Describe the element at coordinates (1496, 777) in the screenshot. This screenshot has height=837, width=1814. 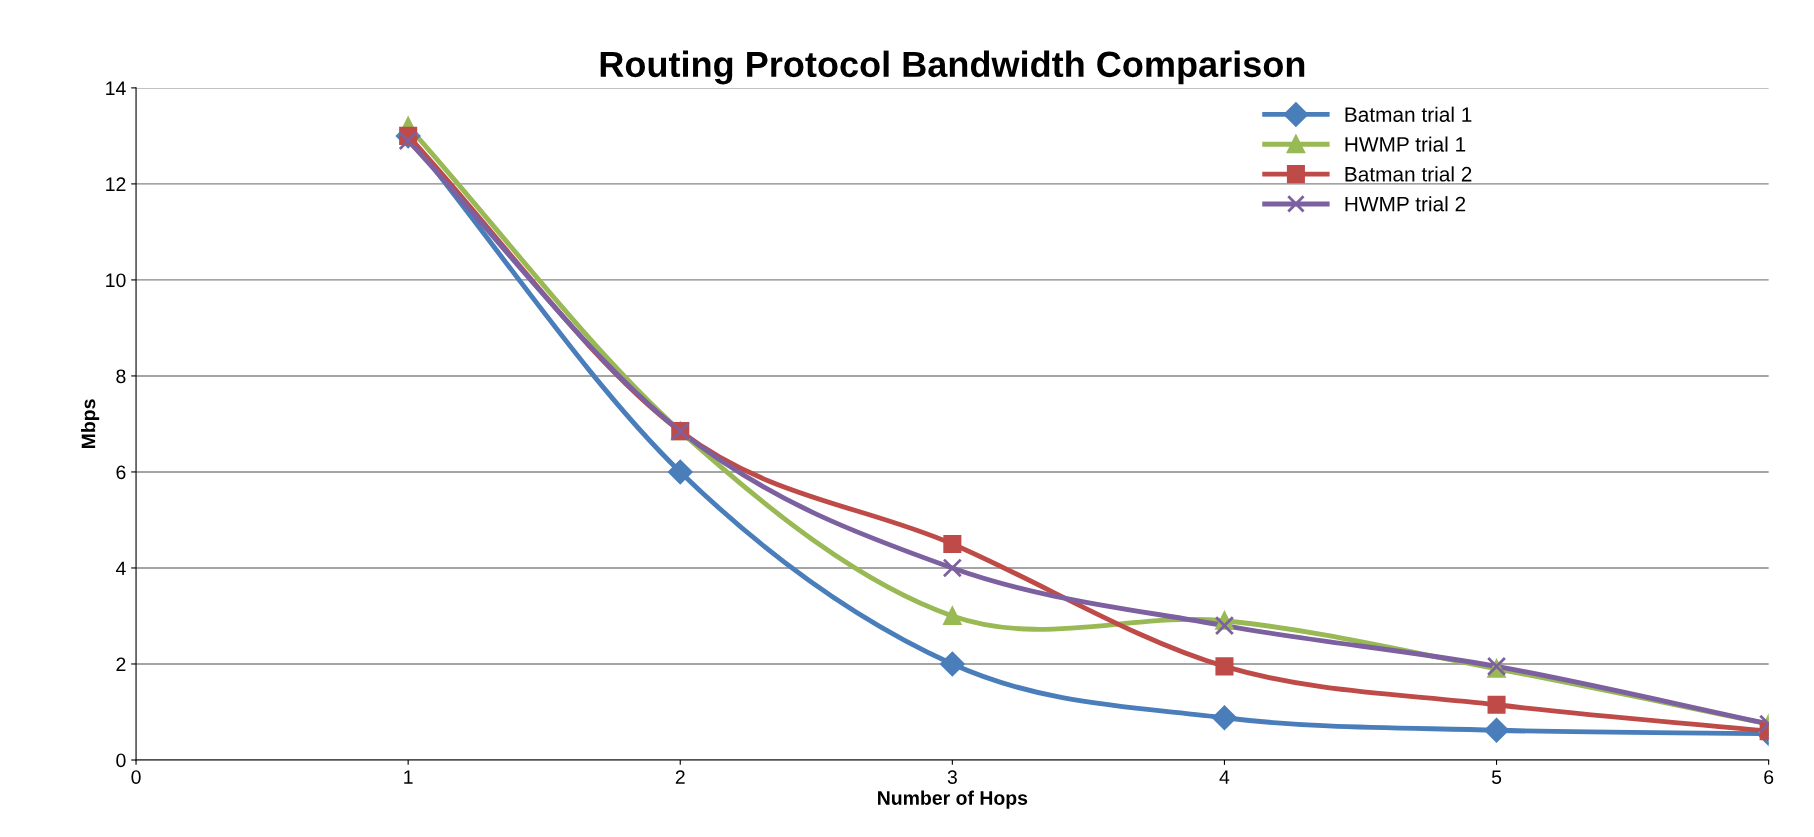
I see `x-tick-label: 5` at that location.